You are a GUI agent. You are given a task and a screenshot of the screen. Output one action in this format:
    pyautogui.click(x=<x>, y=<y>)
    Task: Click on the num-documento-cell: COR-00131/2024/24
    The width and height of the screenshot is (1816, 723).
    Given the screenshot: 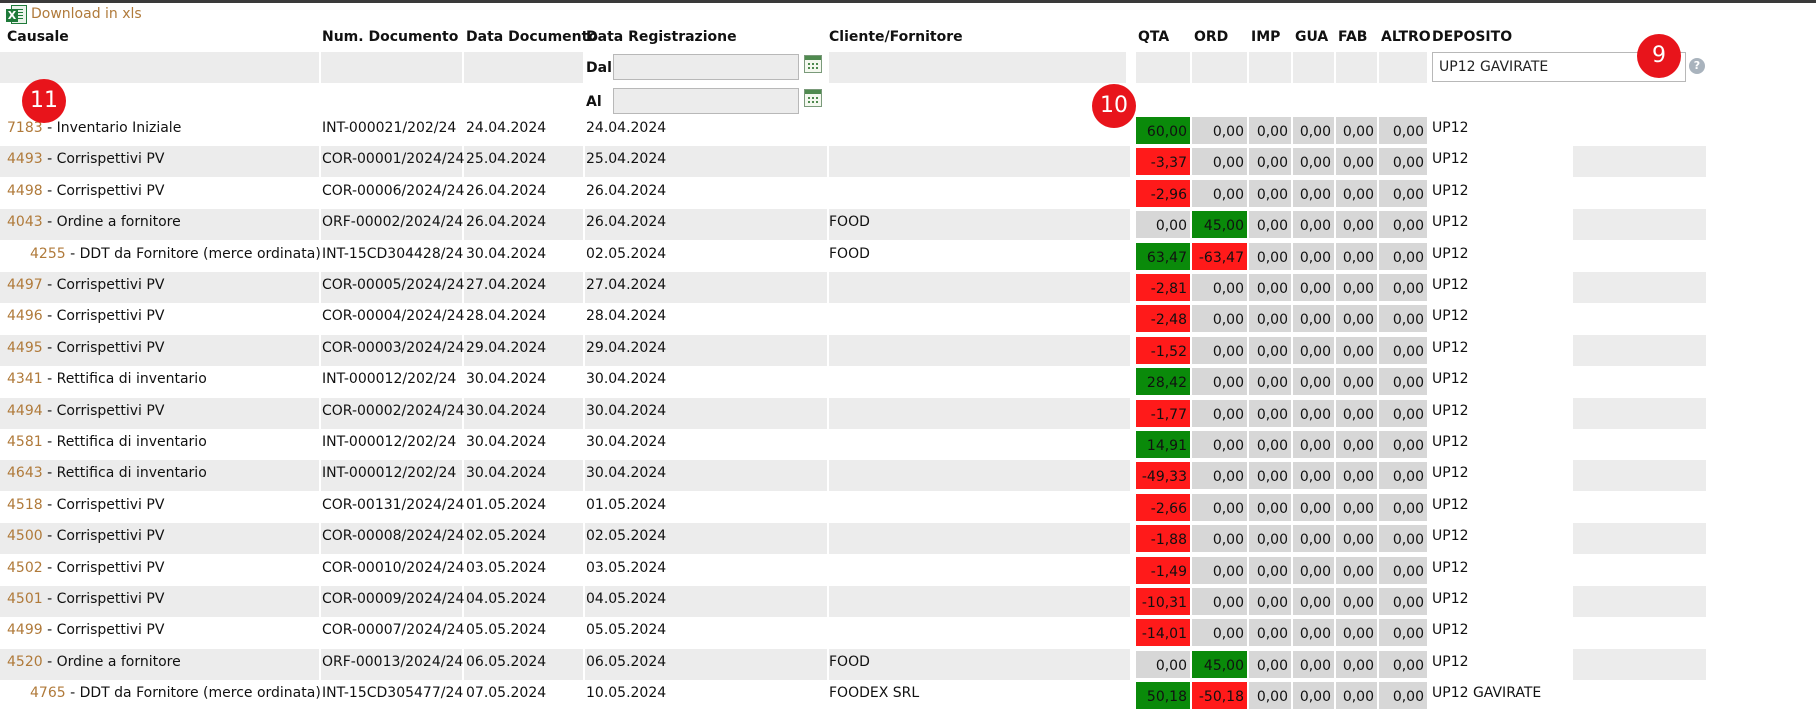 What is the action you would take?
    pyautogui.click(x=393, y=504)
    